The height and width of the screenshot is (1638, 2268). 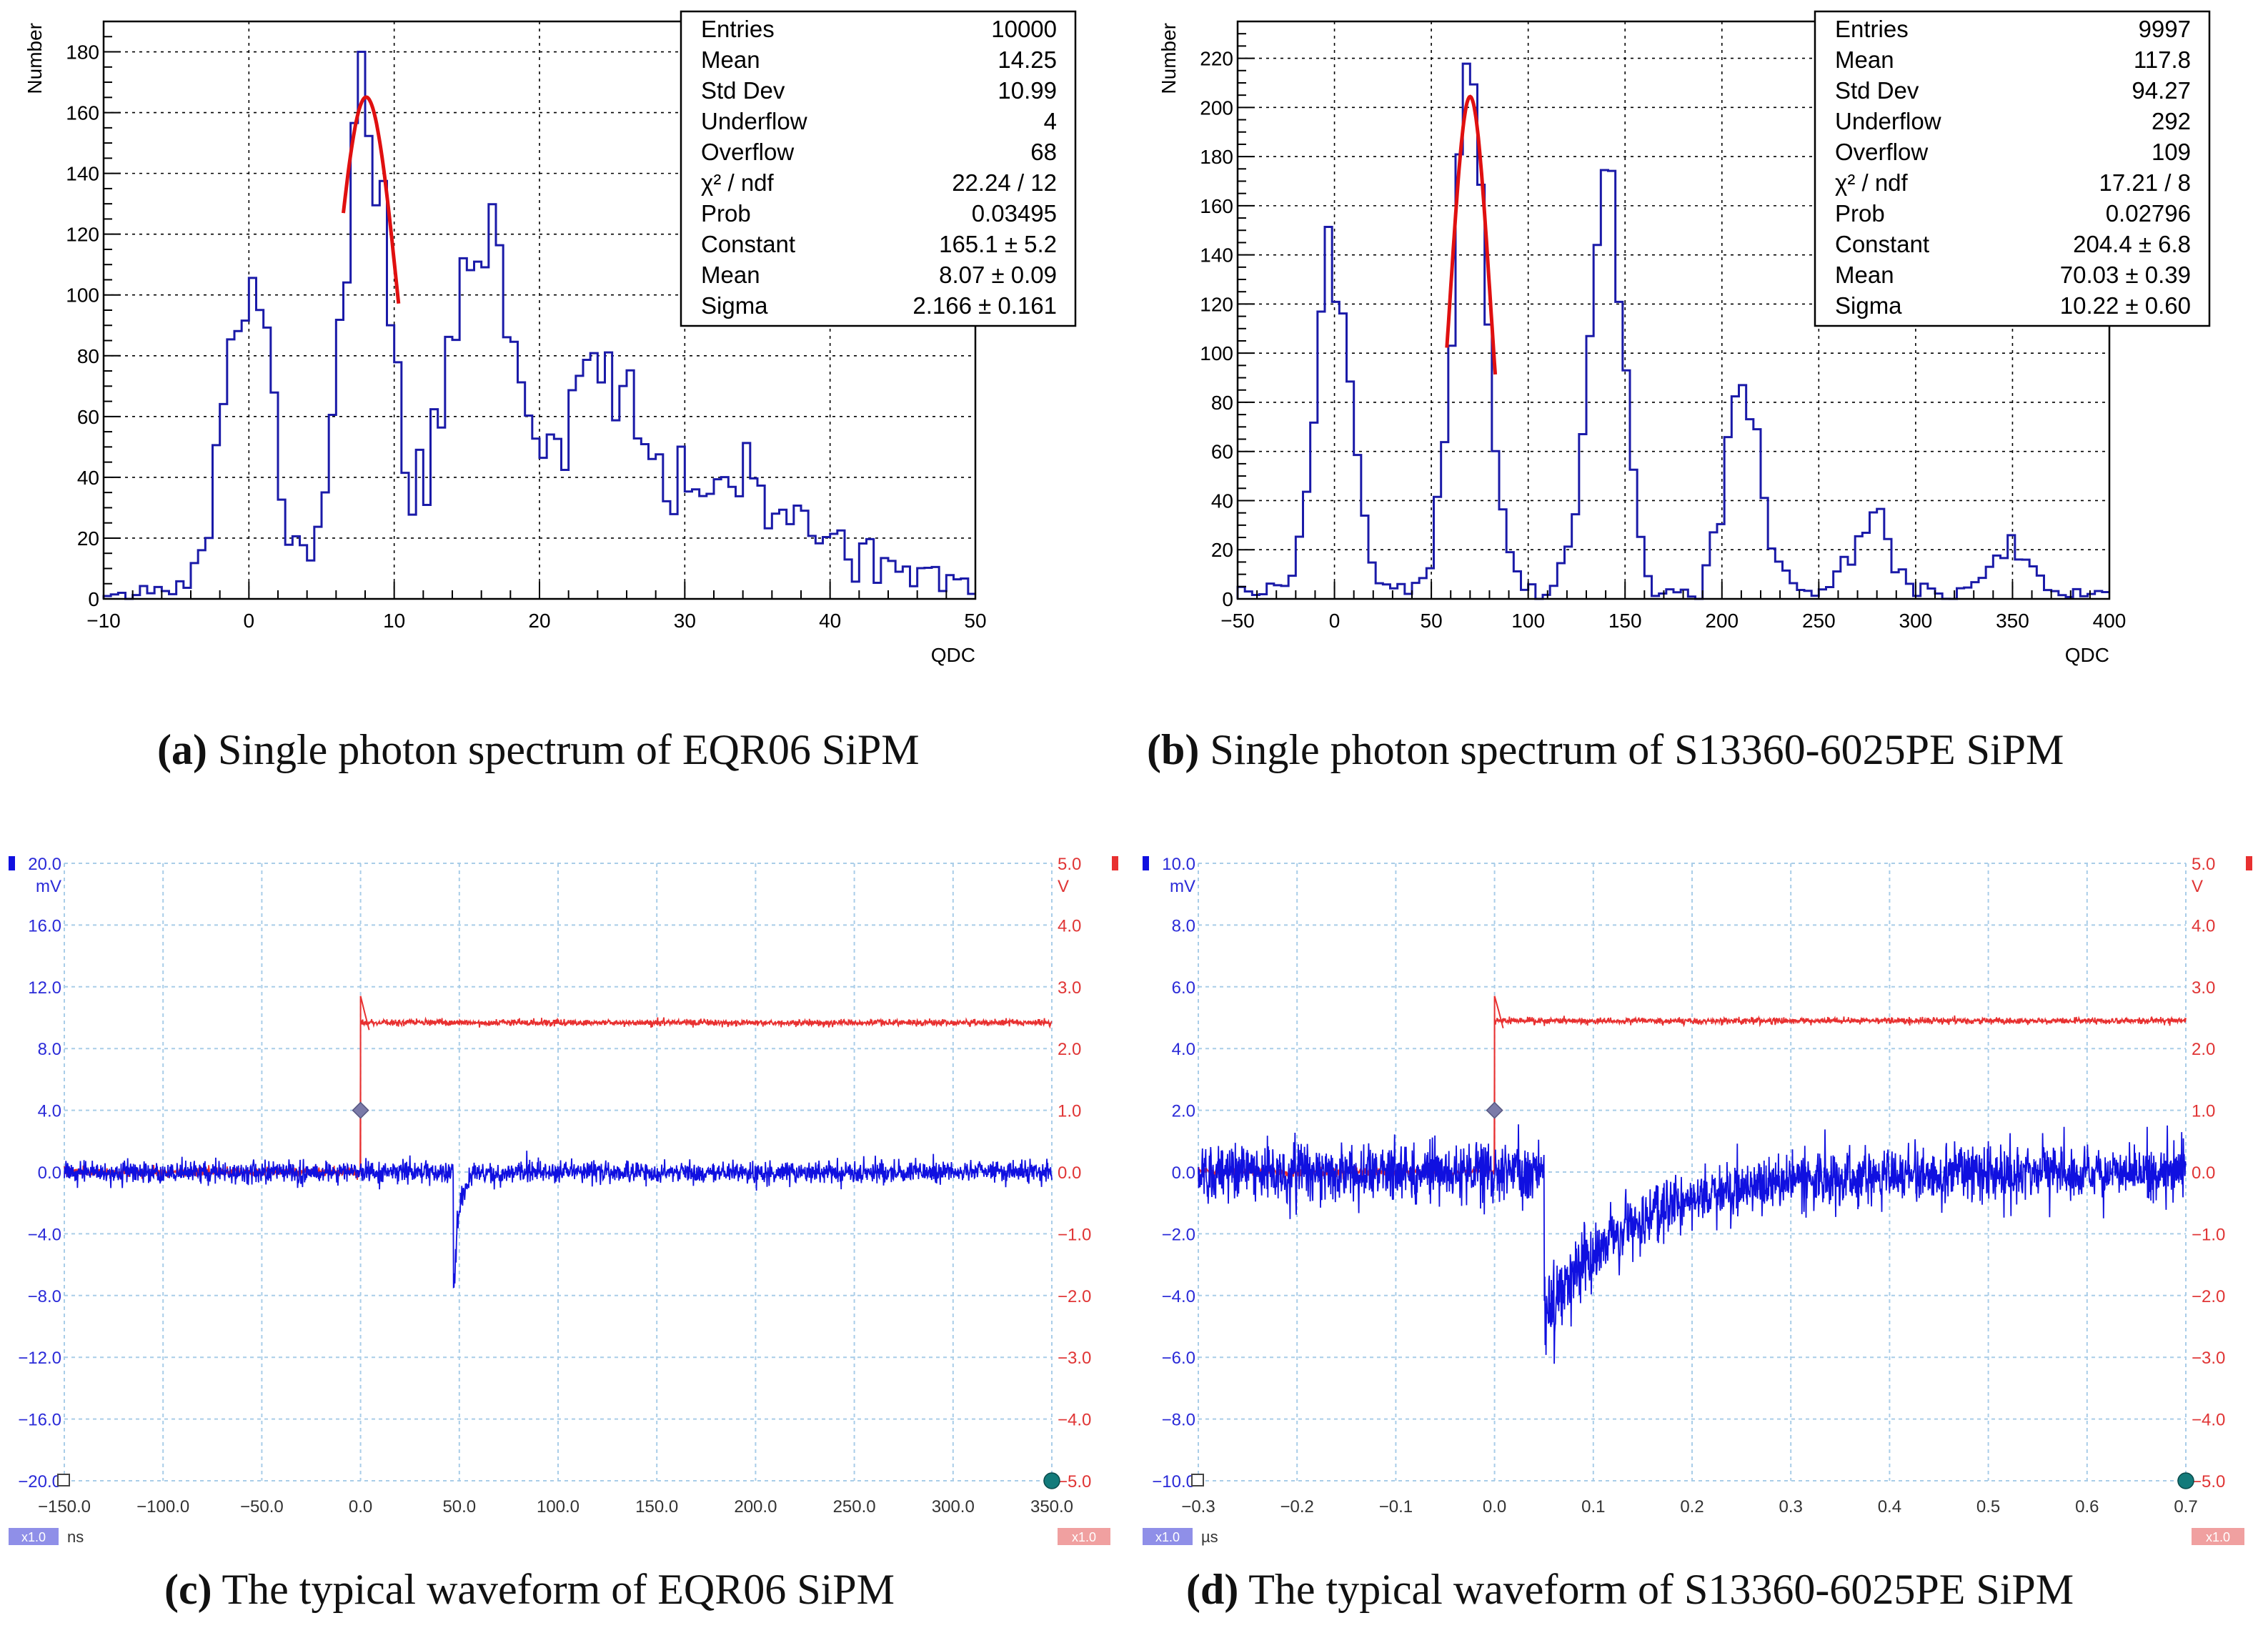 What do you see at coordinates (1890, 1507) in the screenshot?
I see `x-tick-label-7: 0.4` at bounding box center [1890, 1507].